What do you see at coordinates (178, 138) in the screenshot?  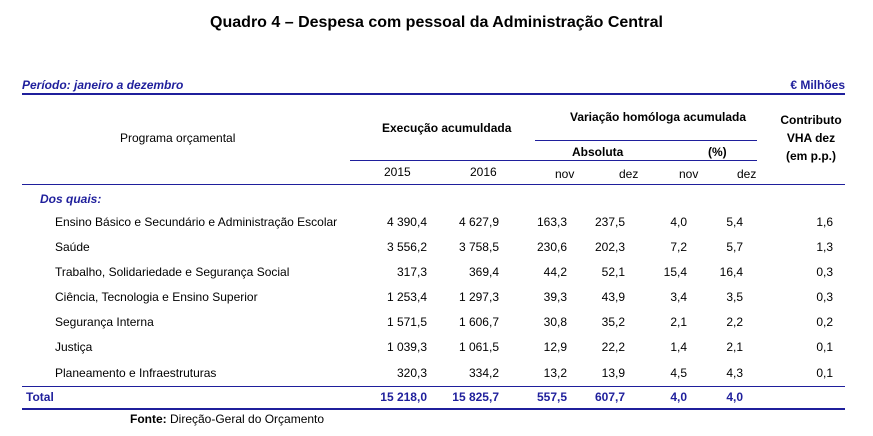 I see `header-program: Programa orçamental` at bounding box center [178, 138].